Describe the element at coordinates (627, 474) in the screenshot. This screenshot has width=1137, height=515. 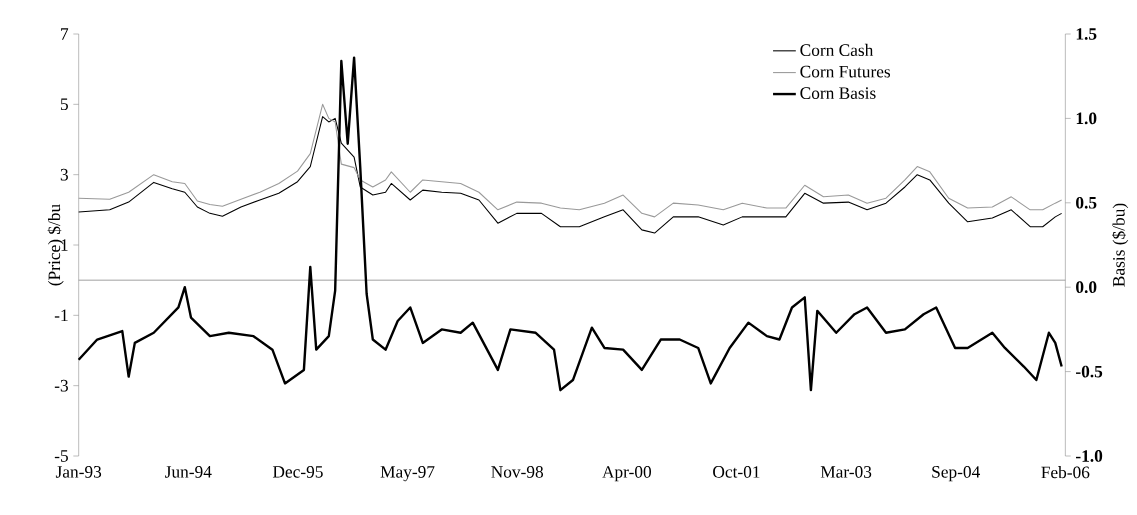
I see `x-tick-label: Apr-00` at that location.